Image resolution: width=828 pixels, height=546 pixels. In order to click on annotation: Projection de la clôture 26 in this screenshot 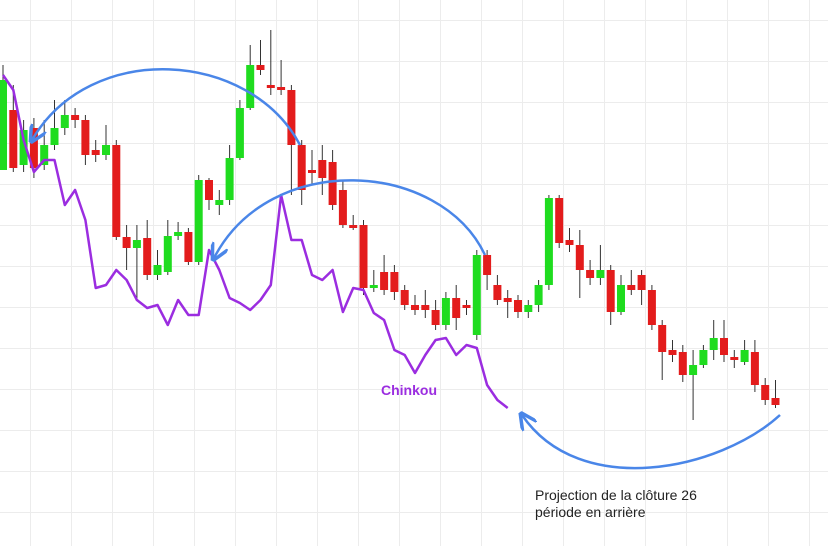, I will do `click(616, 495)`.